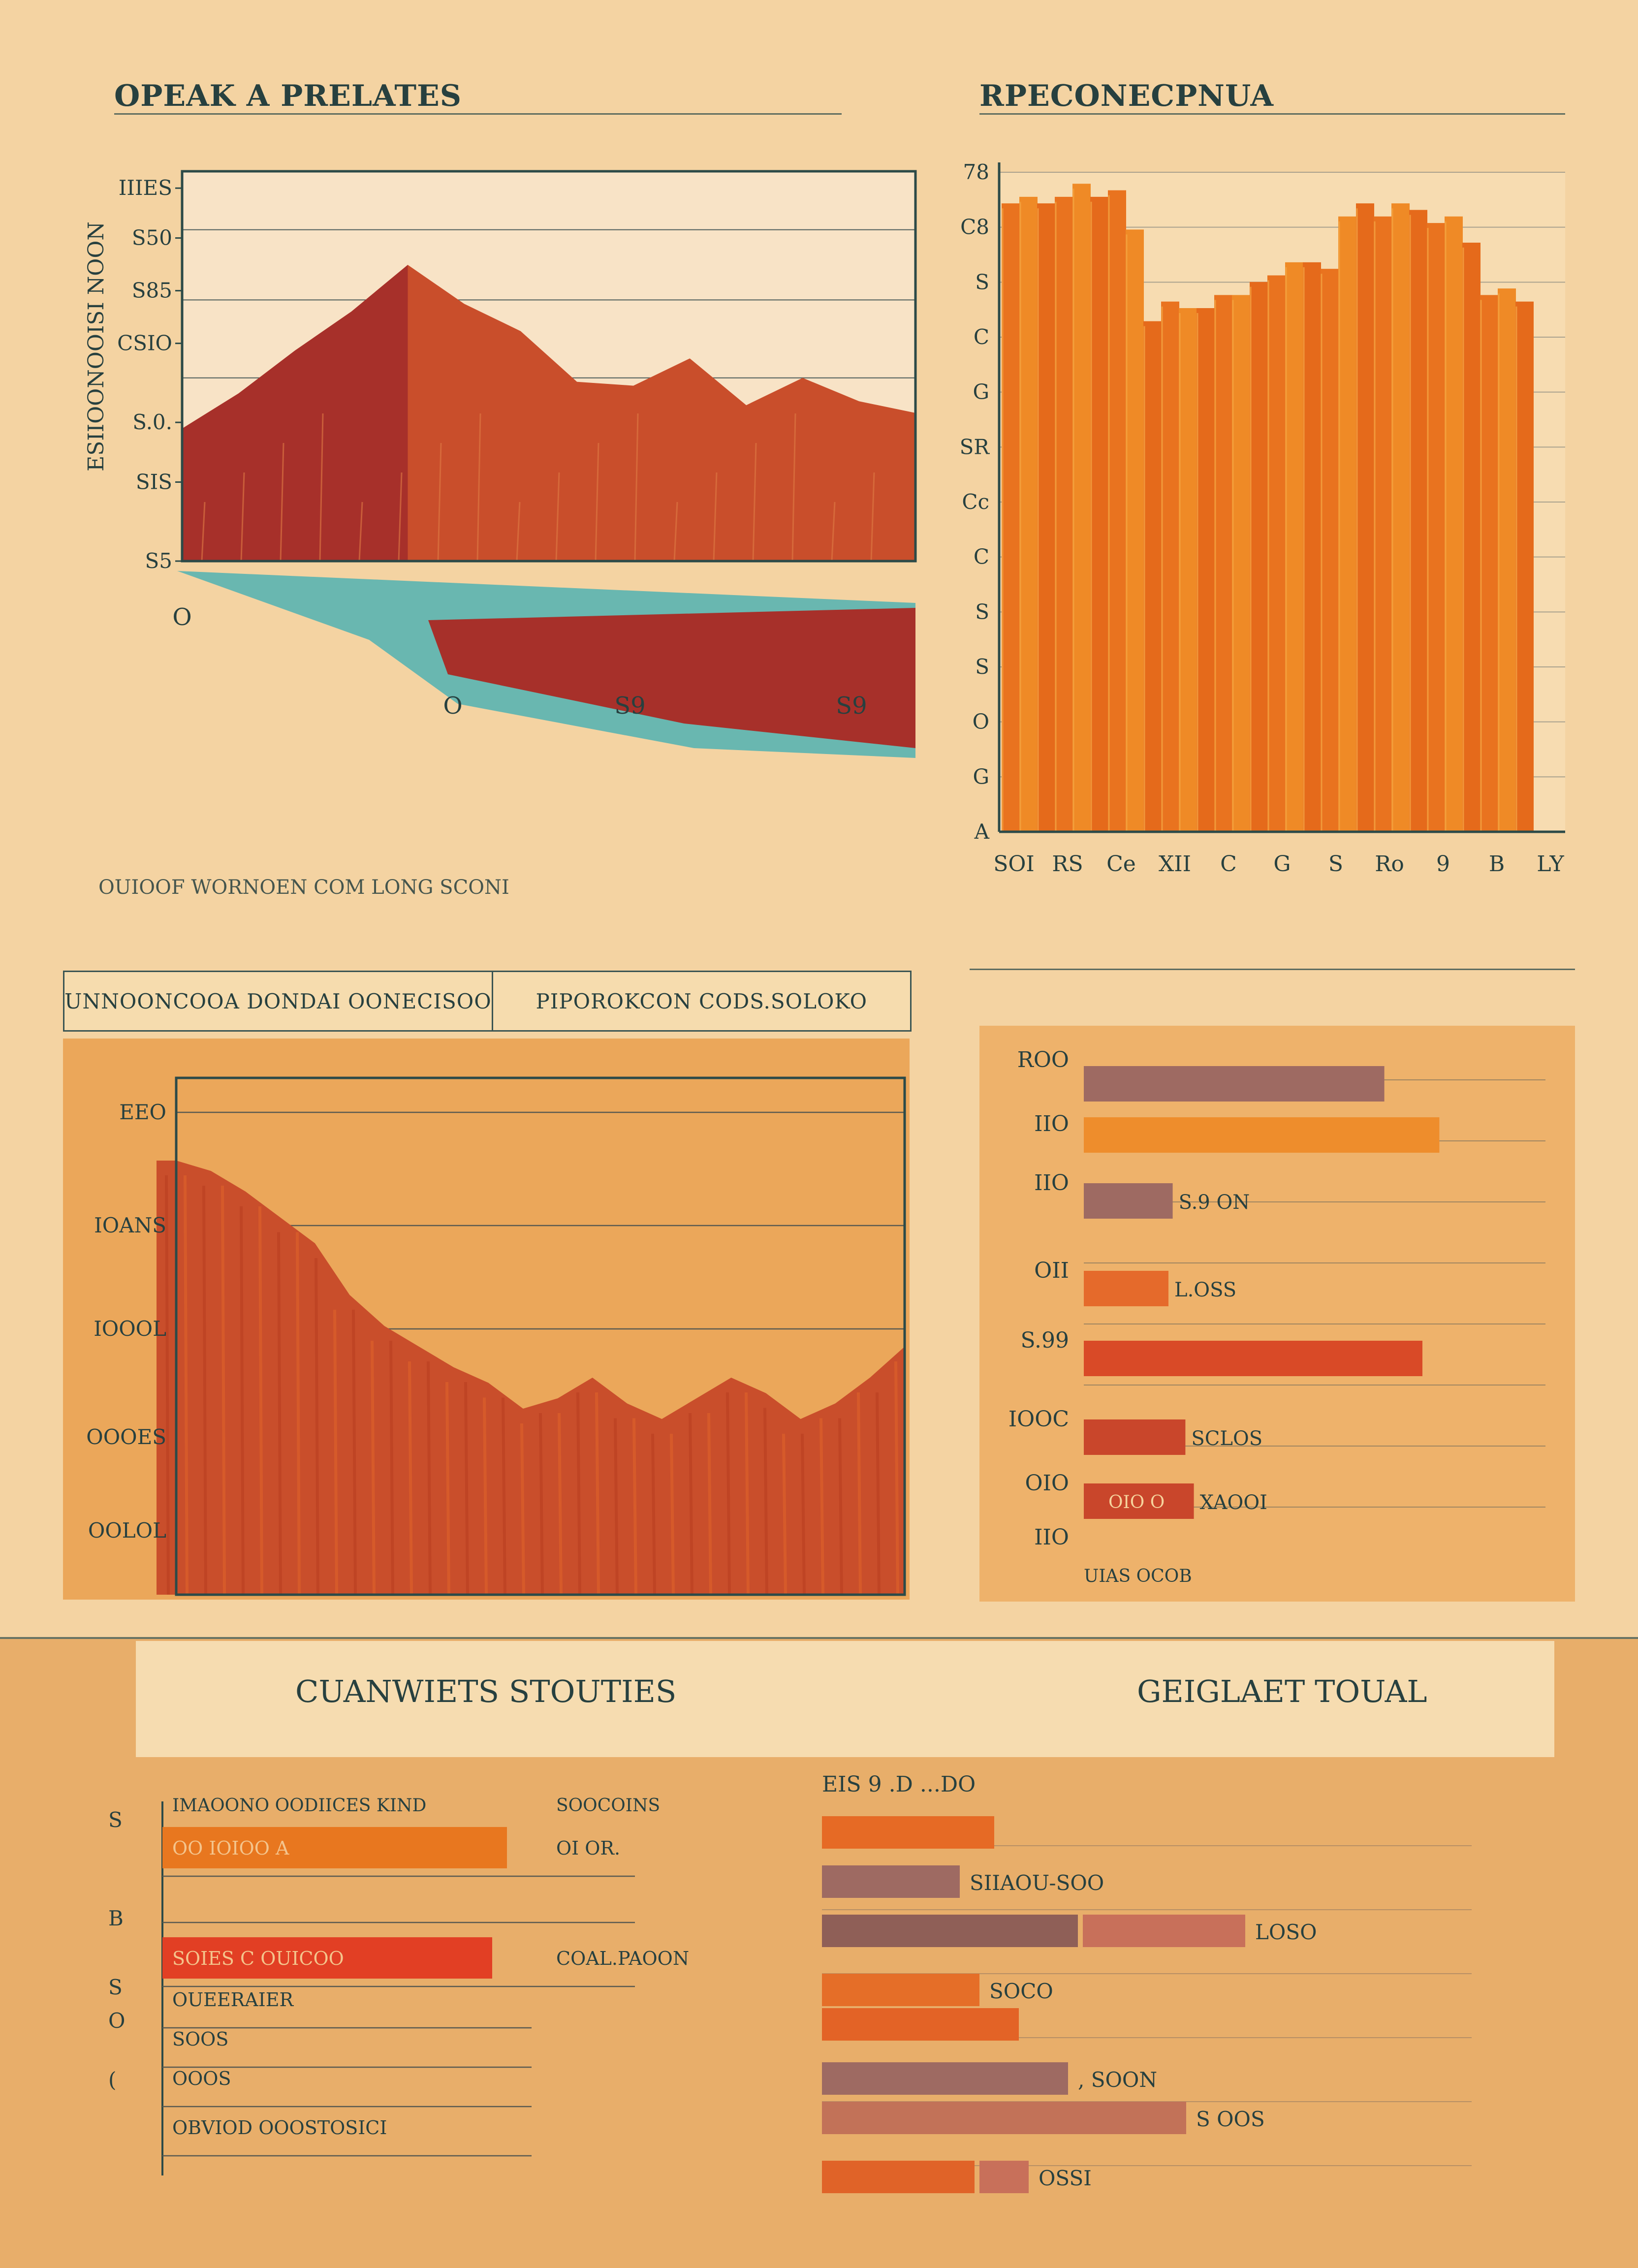 This screenshot has width=1638, height=2268. What do you see at coordinates (1100, 1316) in the screenshot?
I see `tick-labels: ROO IIO IIO OII S.99 IOOC OIO IIO UIAS OCOB` at bounding box center [1100, 1316].